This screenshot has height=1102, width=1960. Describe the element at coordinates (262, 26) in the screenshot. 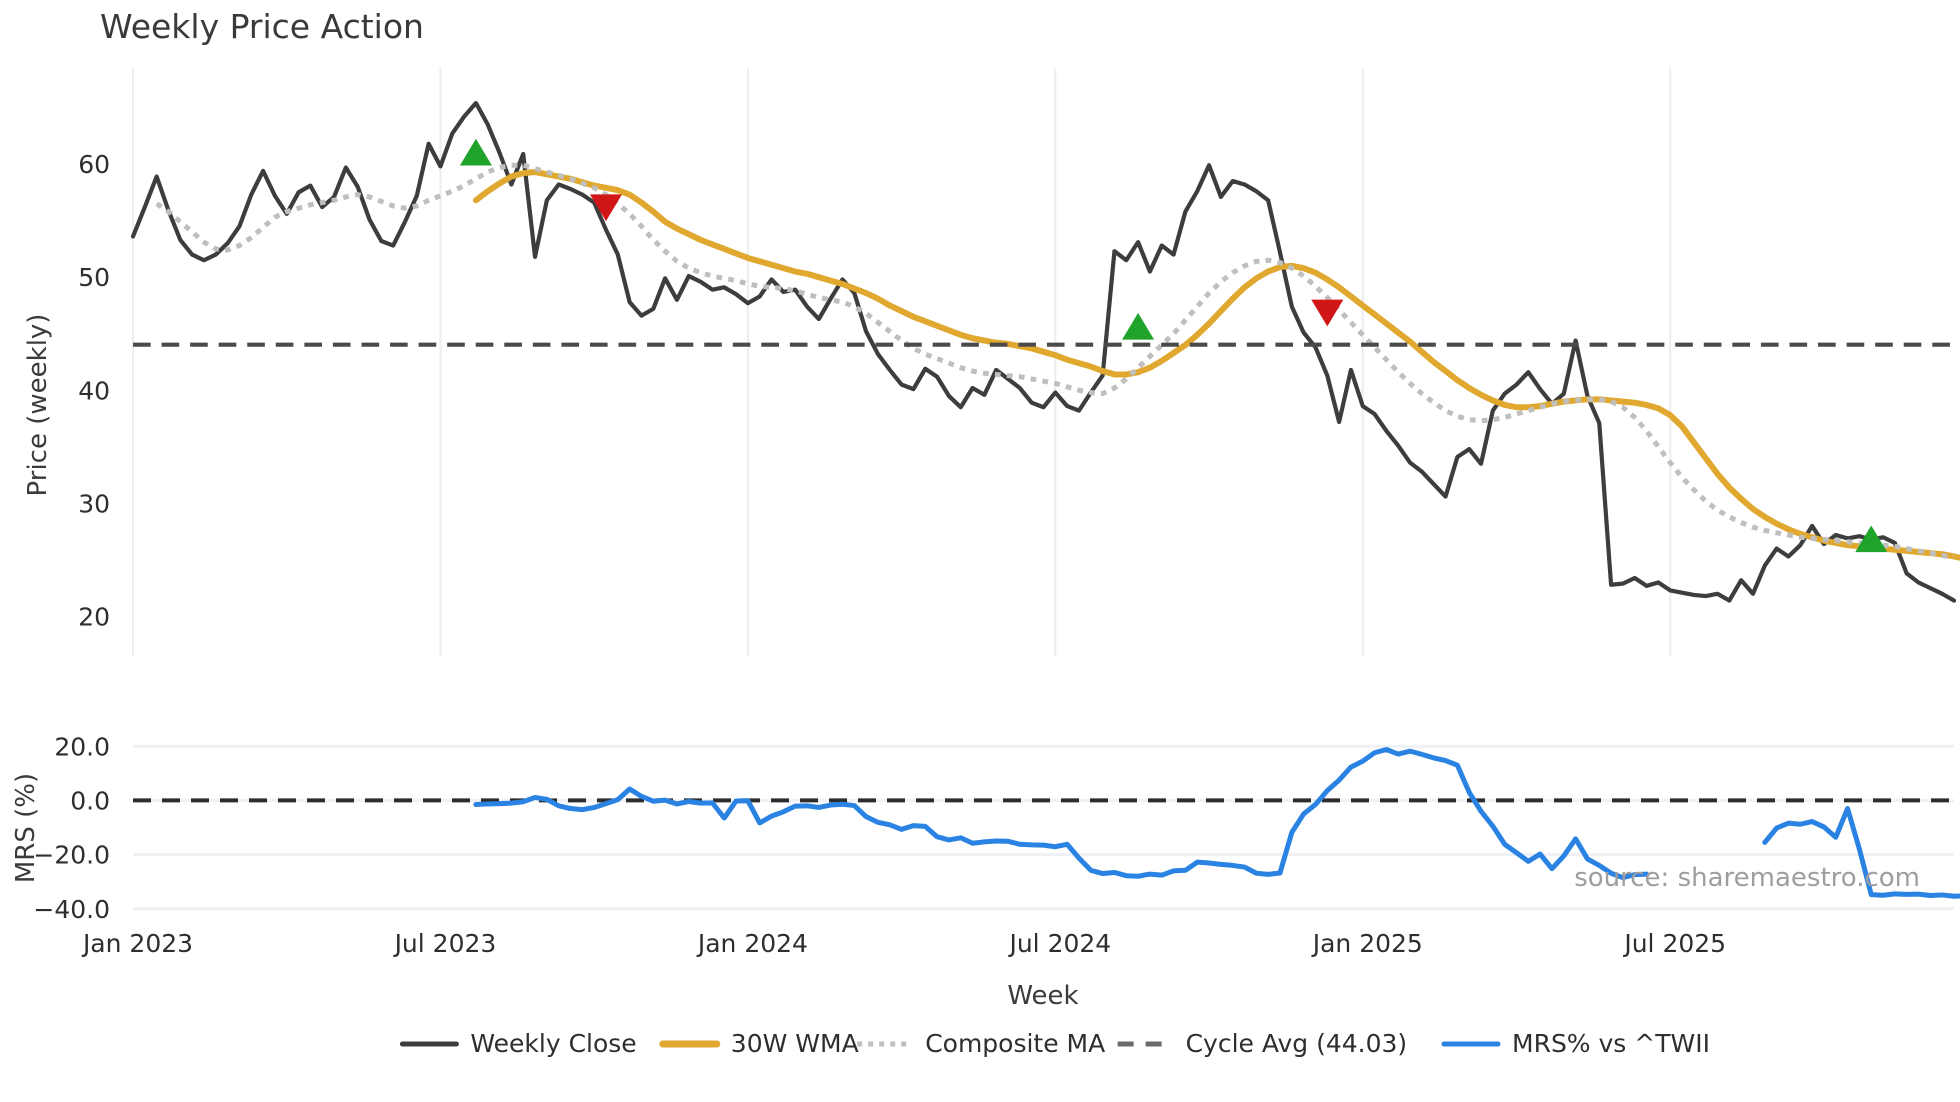

I see `chart-title: Weekly Price Action` at that location.